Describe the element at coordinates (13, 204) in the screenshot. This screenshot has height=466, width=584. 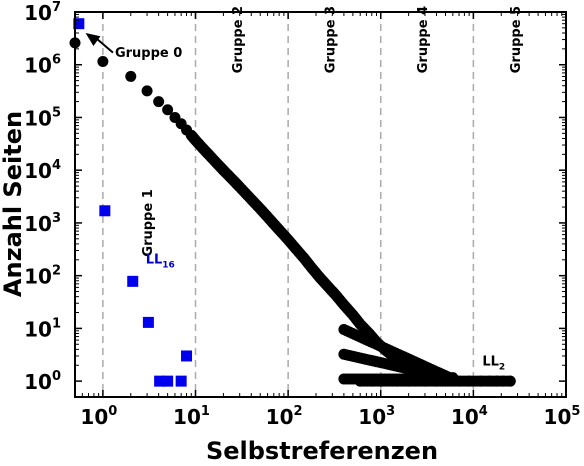
I see `y-axis-label: Anzahl Seiten` at that location.